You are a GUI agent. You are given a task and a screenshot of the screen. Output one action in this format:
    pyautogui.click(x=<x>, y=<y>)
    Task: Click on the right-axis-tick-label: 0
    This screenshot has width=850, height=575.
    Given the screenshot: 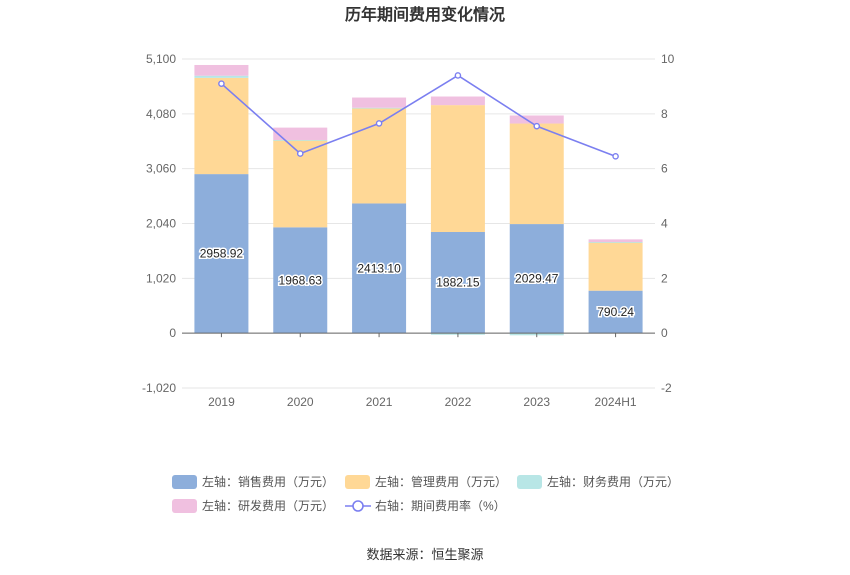 What is the action you would take?
    pyautogui.click(x=664, y=333)
    